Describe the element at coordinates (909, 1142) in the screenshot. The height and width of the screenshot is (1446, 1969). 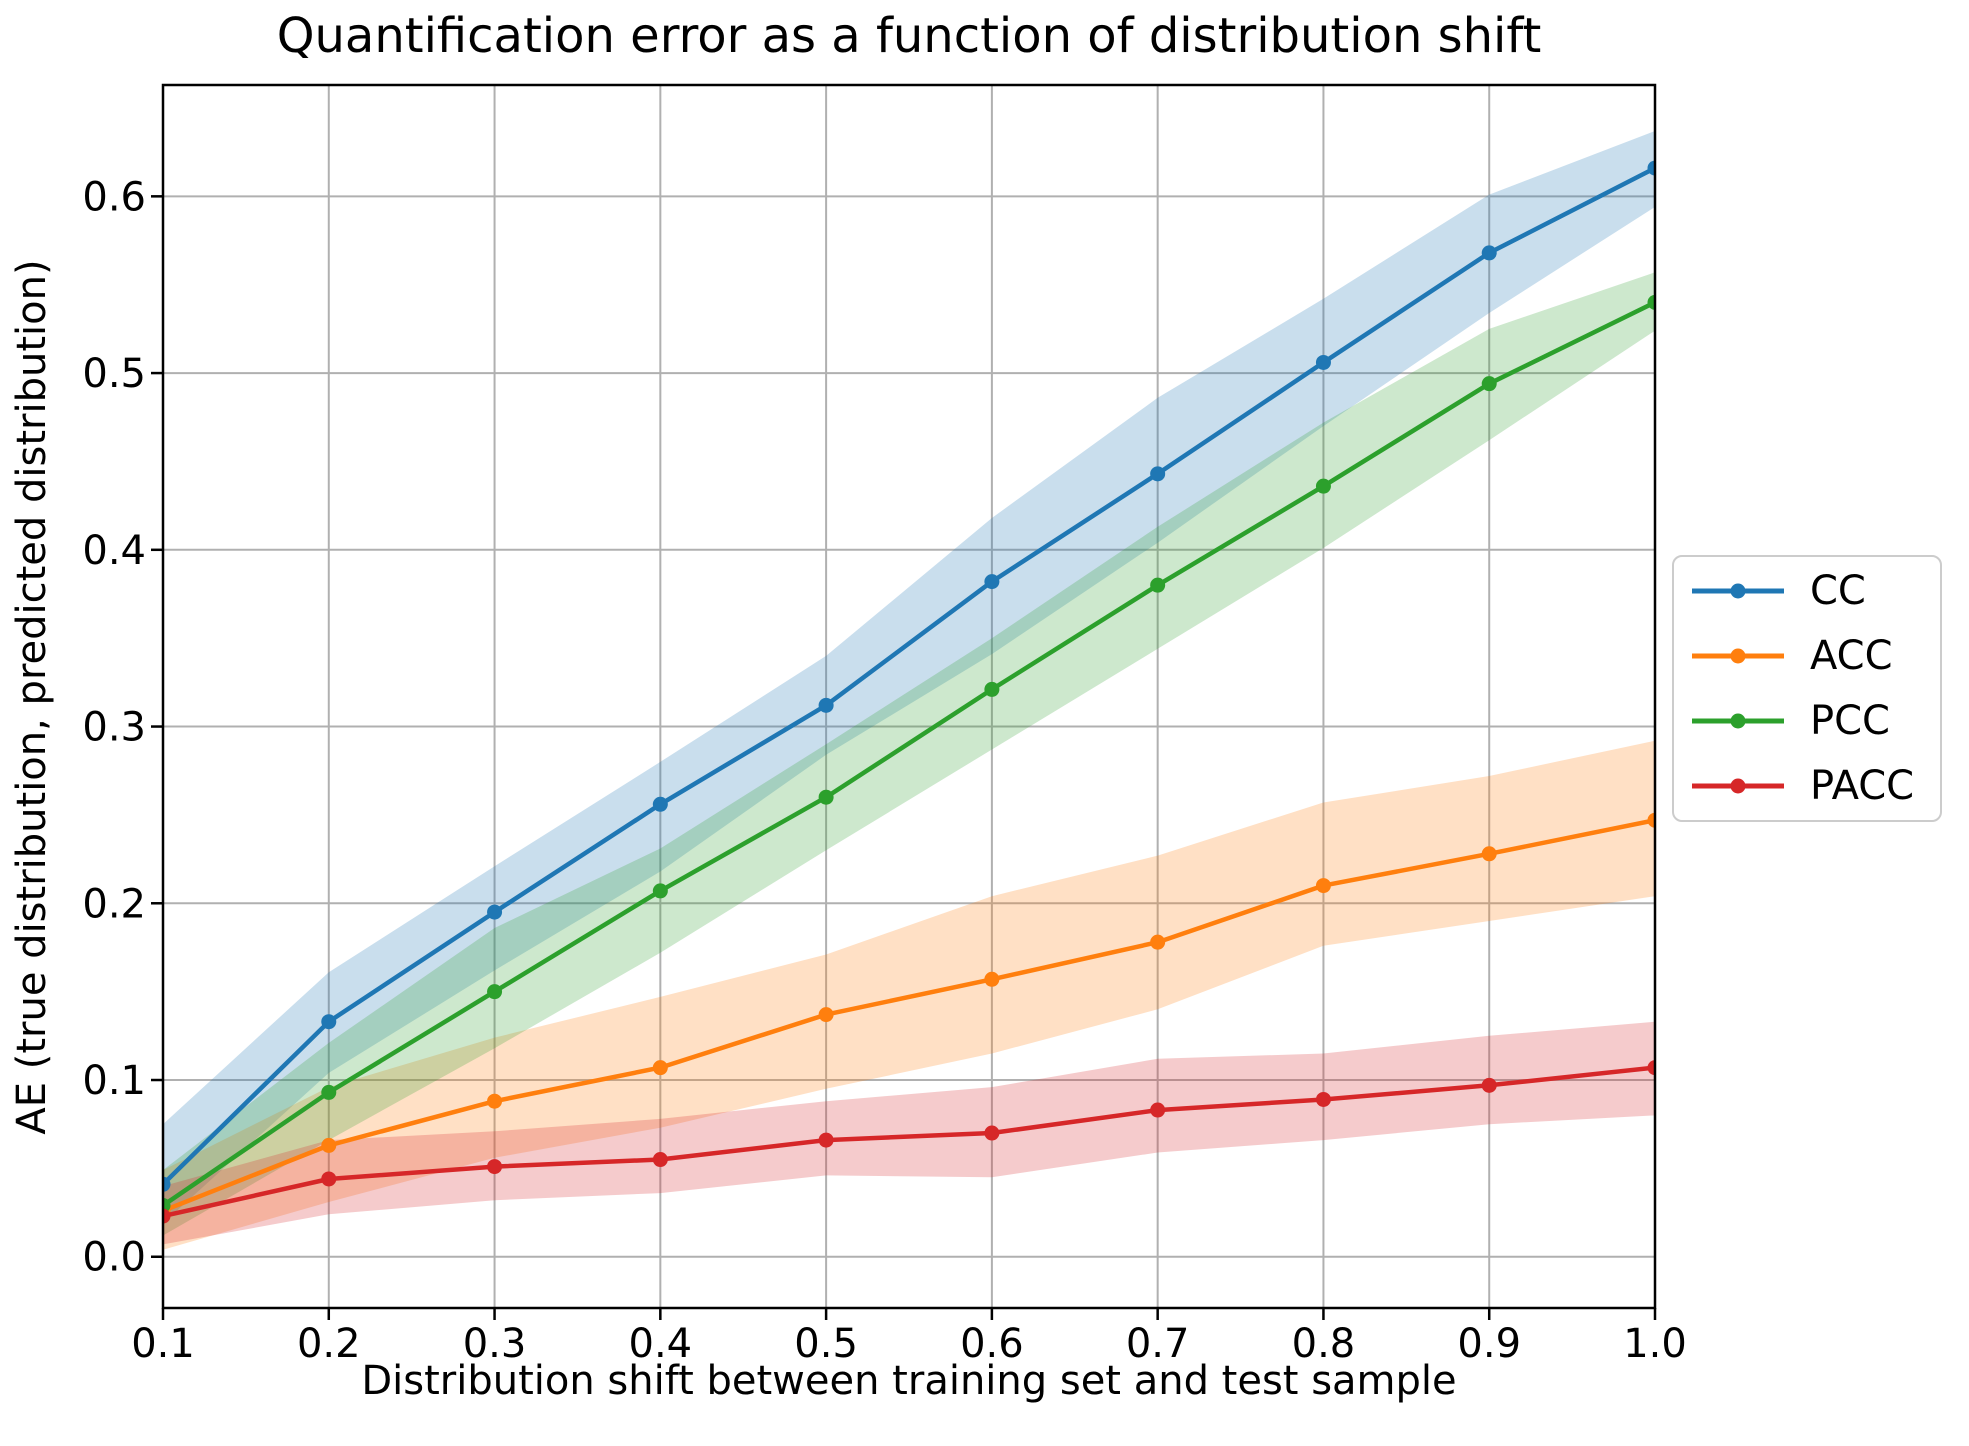
I see `series-line-pacc` at that location.